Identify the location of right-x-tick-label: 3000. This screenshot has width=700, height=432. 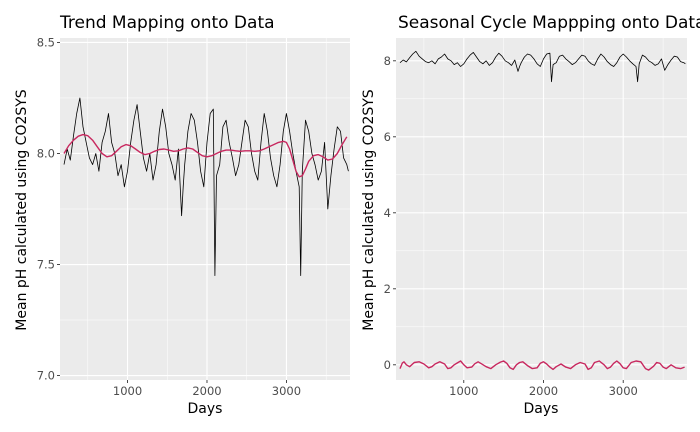
(623, 391).